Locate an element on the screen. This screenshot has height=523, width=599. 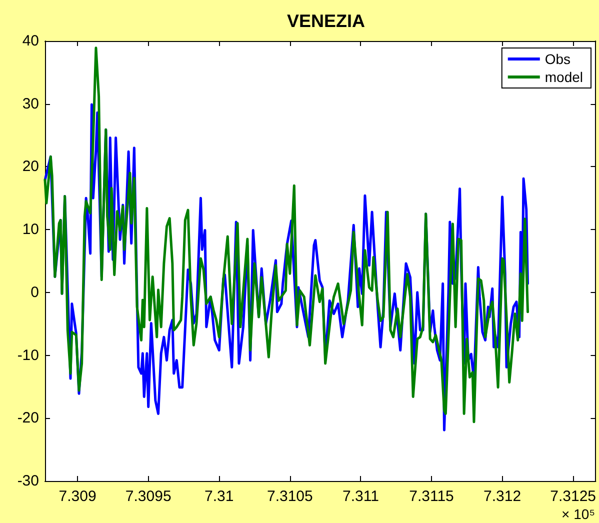
y-tick-label: 30 is located at coordinates (30, 103).